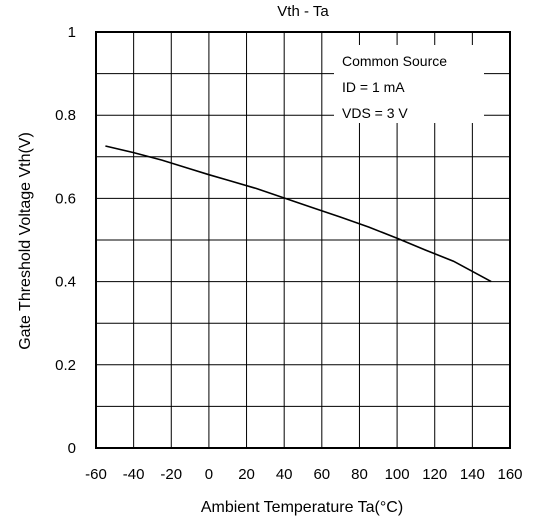  I want to click on annotation-box: Common Source ID = 1 mA VDS = 3 V, so click(409, 84).